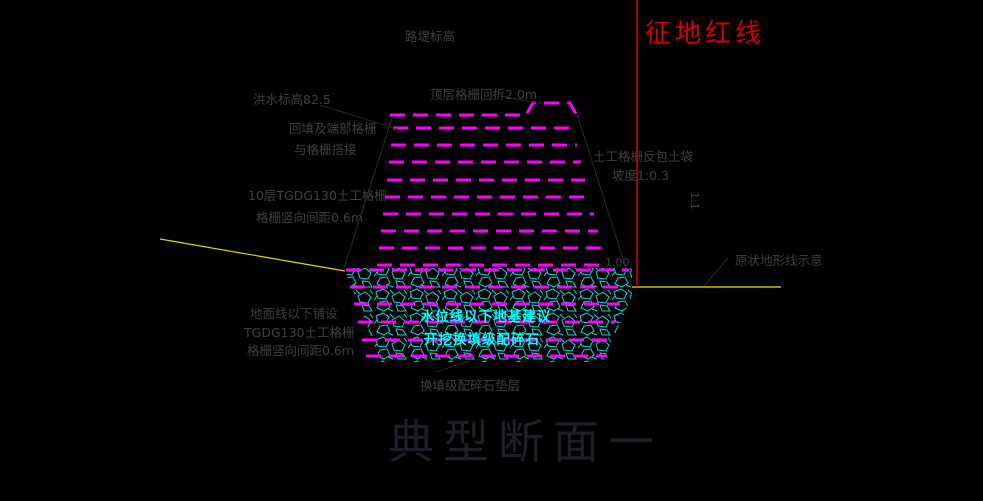 This screenshot has width=983, height=501. I want to click on geogrid-layers-label-1: 10层TGDG130土工格栅, so click(317, 195).